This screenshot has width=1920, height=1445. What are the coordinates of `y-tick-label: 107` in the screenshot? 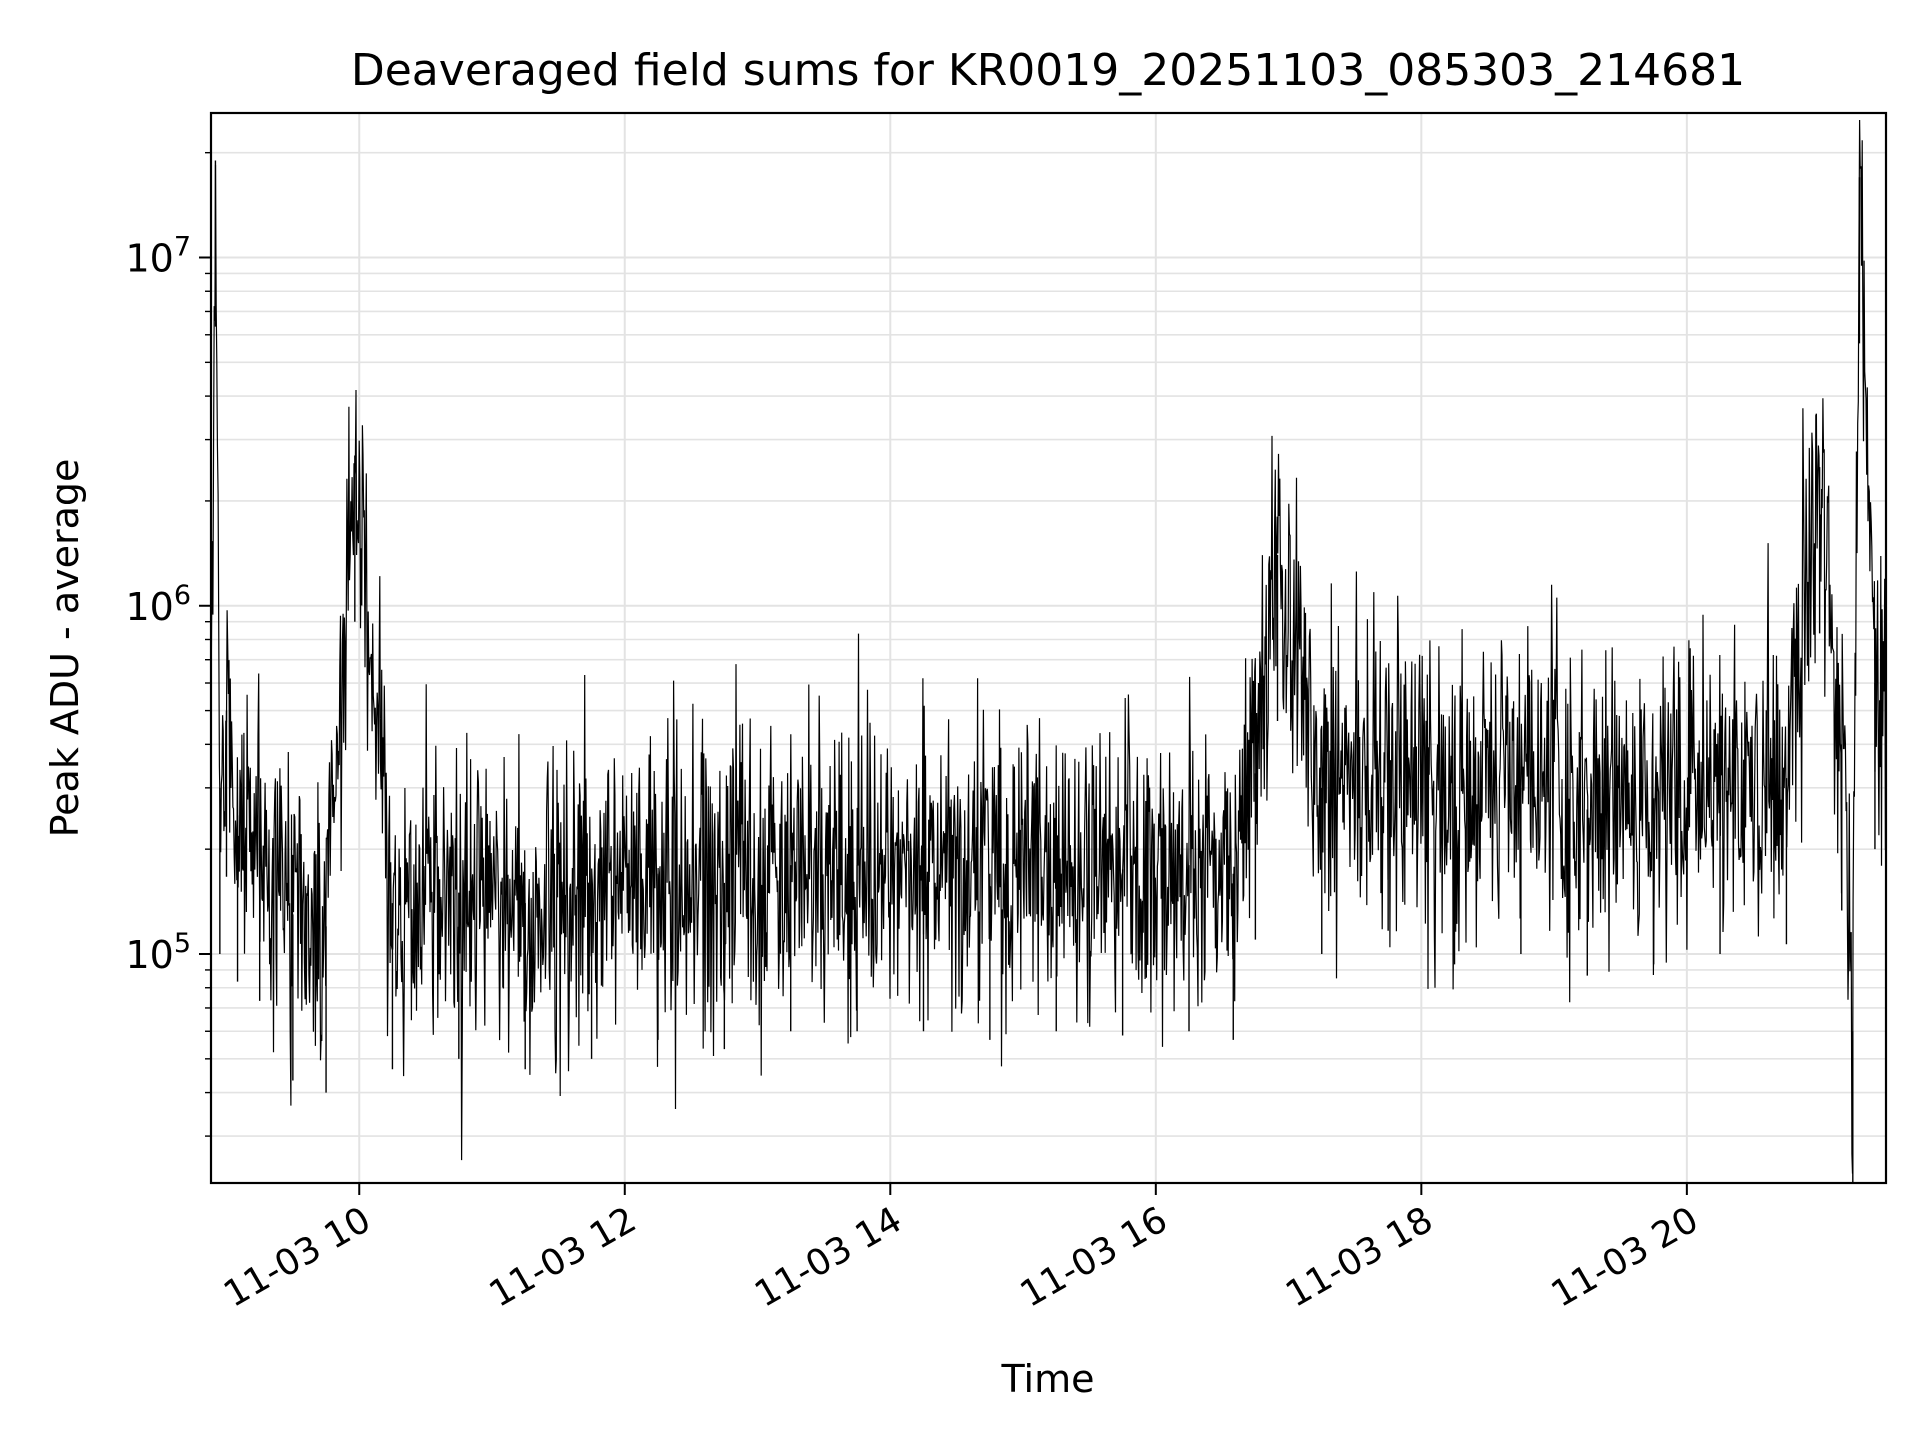 It's located at (158, 256).